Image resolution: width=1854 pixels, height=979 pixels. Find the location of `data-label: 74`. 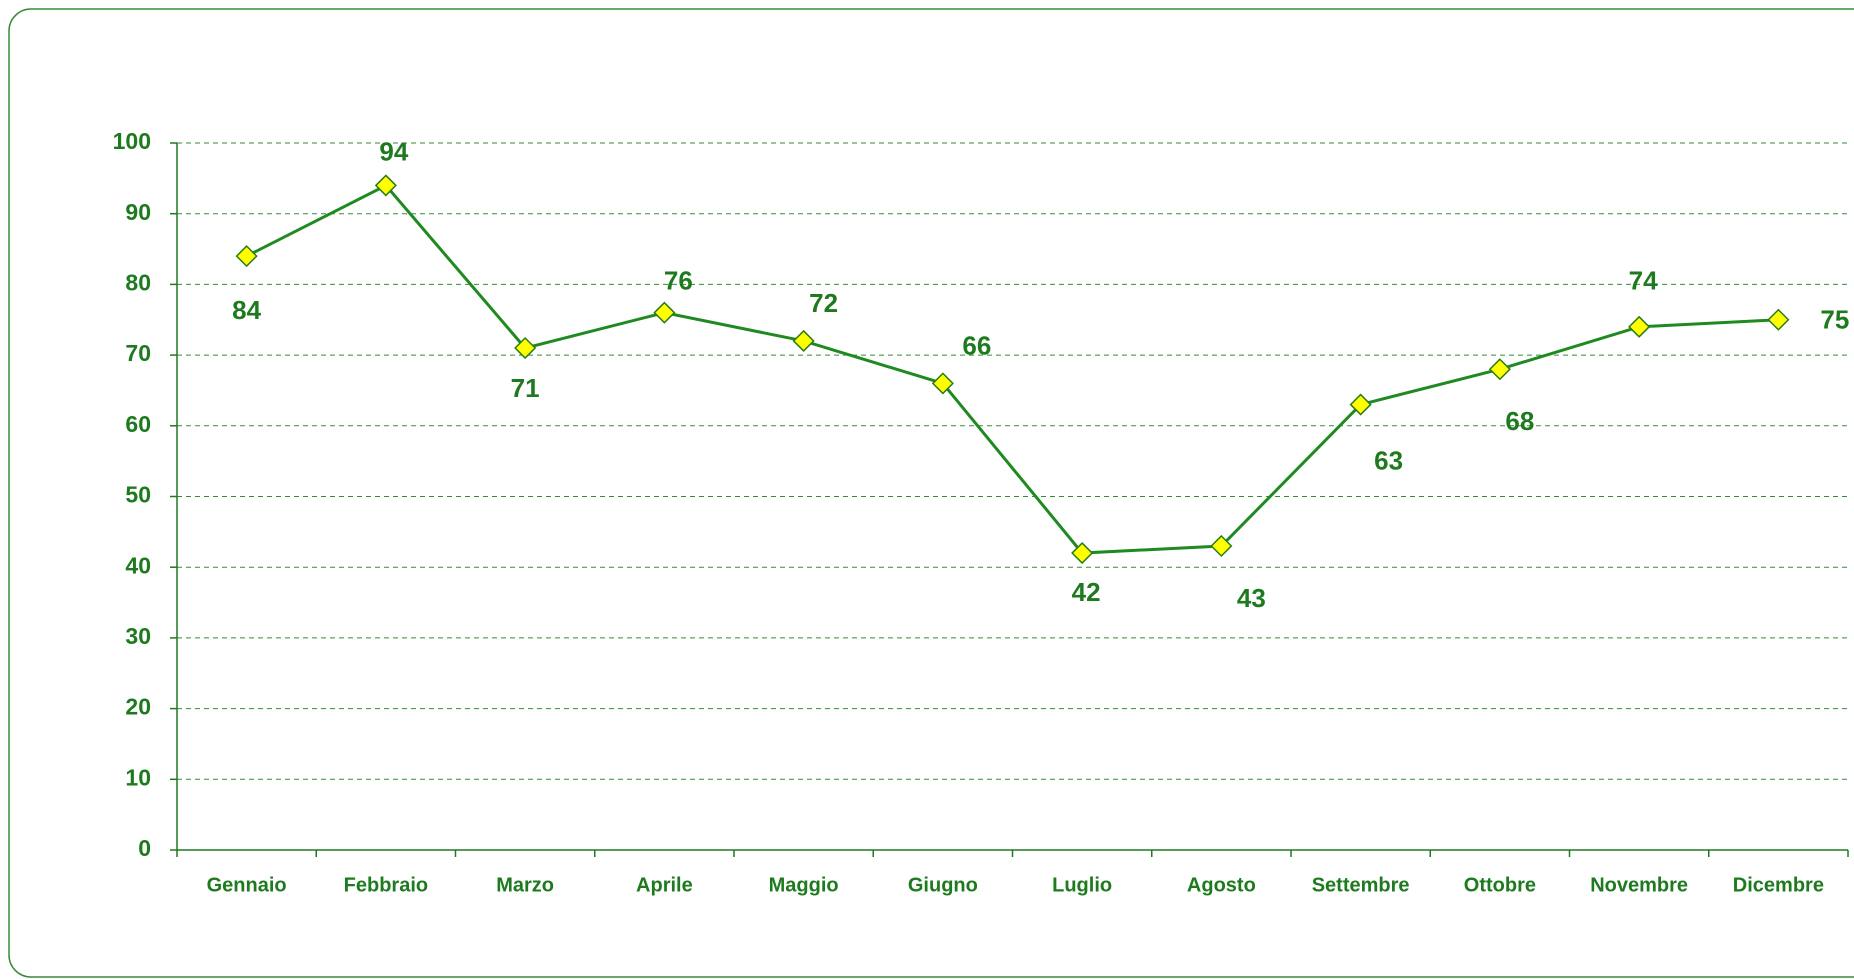

data-label: 74 is located at coordinates (1643, 281).